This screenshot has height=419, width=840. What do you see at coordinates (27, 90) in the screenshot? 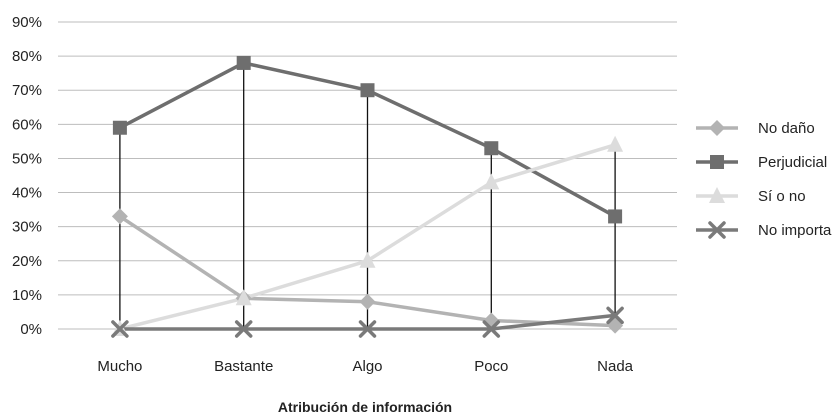
I see `y-tick-label: 70%` at bounding box center [27, 90].